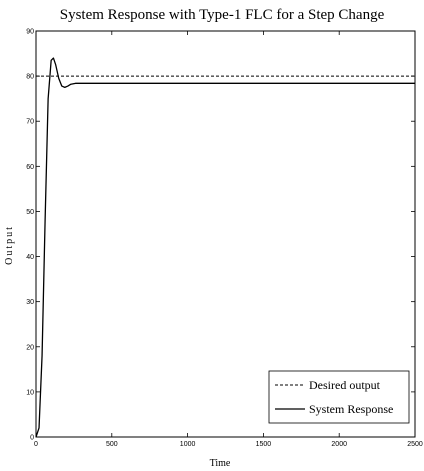  I want to click on y-tick-label: 90, so click(30, 32).